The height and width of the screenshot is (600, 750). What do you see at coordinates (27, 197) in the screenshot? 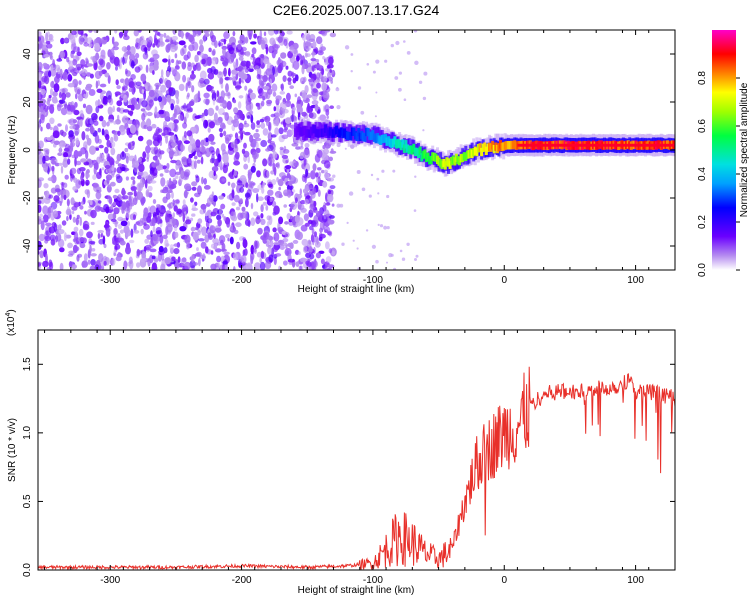
I see `y-tick-label: -20` at bounding box center [27, 197].